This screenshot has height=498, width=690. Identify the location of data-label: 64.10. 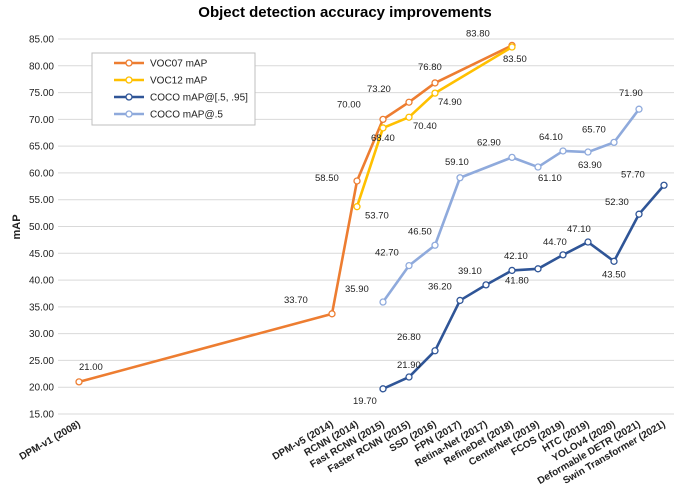
(551, 137).